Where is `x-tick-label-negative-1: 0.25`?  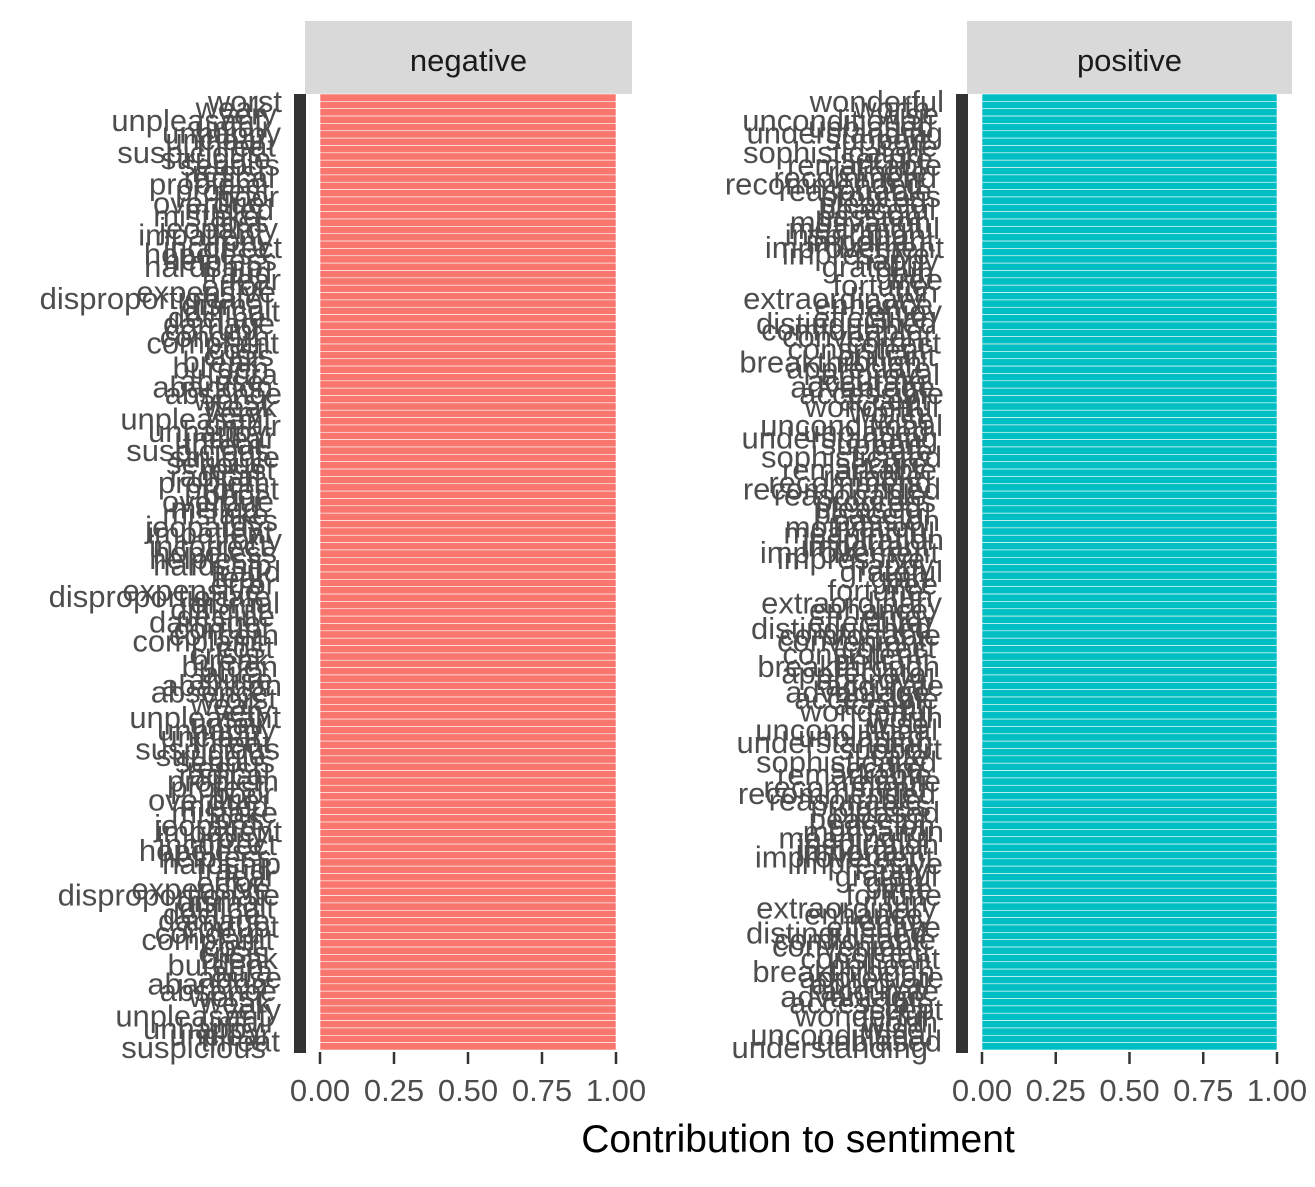
x-tick-label-negative-1: 0.25 is located at coordinates (394, 1090).